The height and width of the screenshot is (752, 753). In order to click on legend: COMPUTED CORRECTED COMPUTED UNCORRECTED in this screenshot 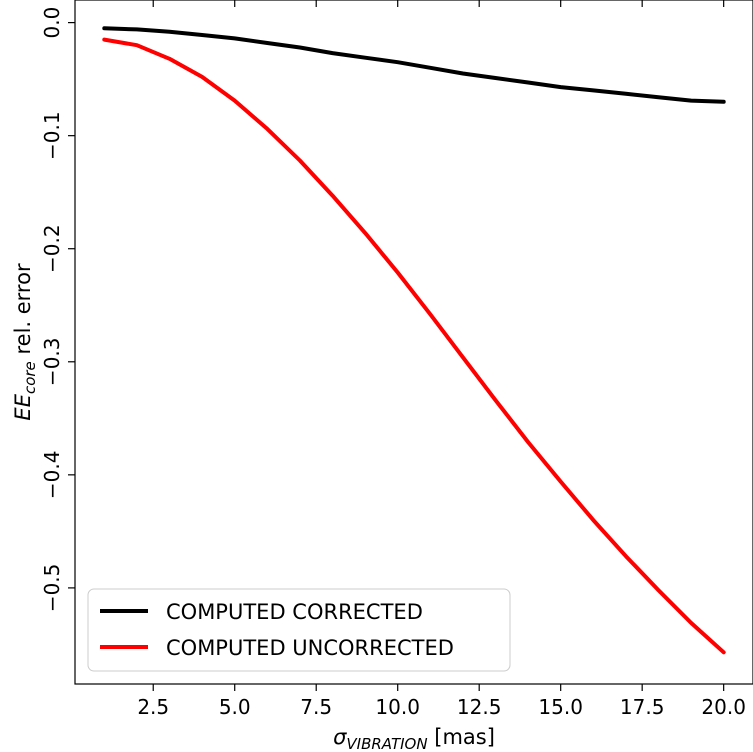, I will do `click(299, 630)`.